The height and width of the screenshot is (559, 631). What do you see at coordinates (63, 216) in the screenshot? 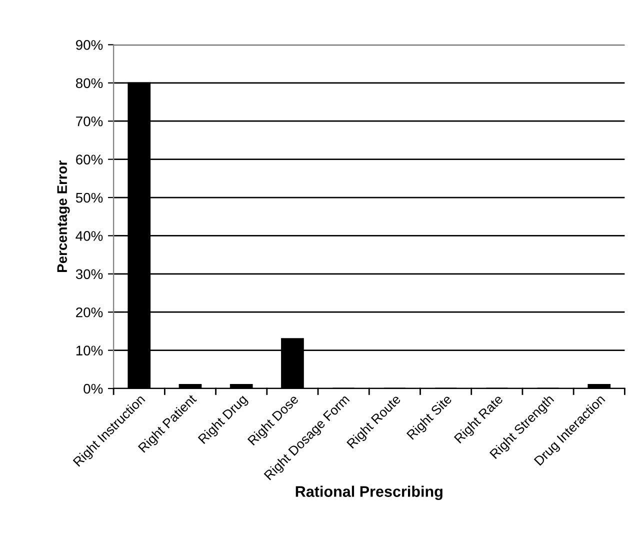
I see `y-axis-title: Percentage Error` at bounding box center [63, 216].